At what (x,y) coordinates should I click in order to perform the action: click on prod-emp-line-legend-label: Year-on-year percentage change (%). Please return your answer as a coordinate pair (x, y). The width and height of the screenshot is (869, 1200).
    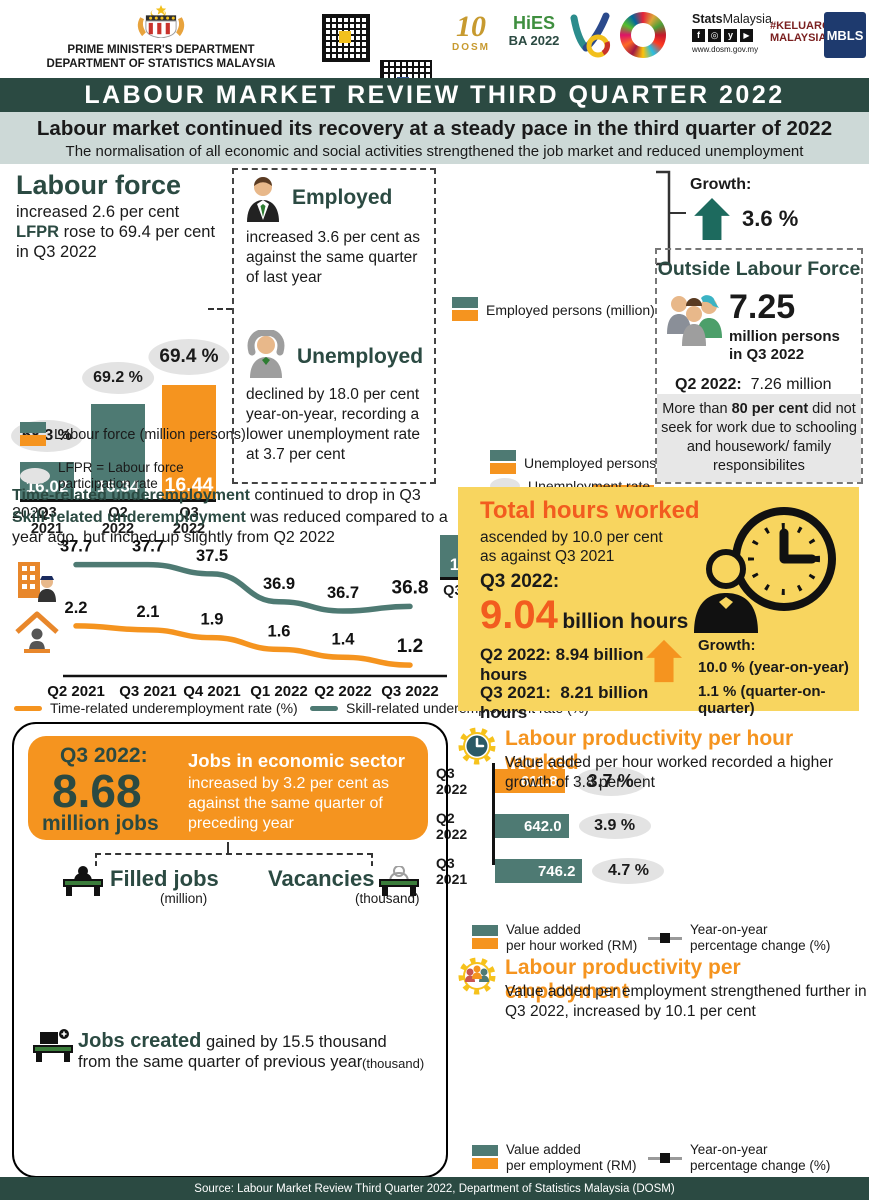
    Looking at the image, I should click on (760, 1157).